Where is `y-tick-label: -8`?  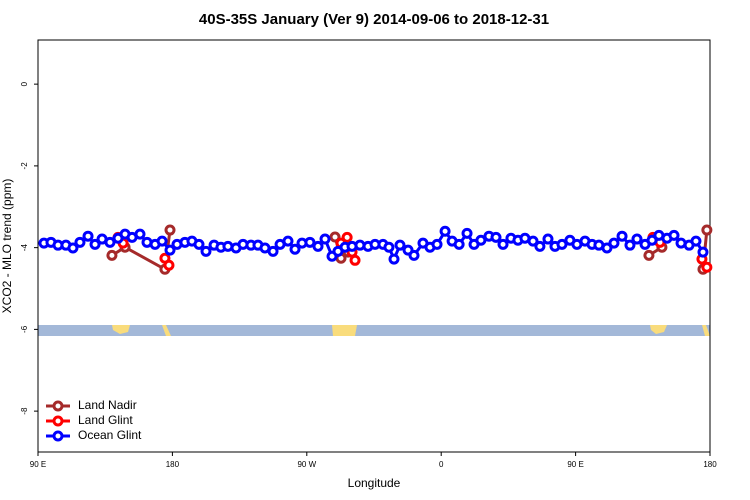
y-tick-label: -8 is located at coordinates (24, 411).